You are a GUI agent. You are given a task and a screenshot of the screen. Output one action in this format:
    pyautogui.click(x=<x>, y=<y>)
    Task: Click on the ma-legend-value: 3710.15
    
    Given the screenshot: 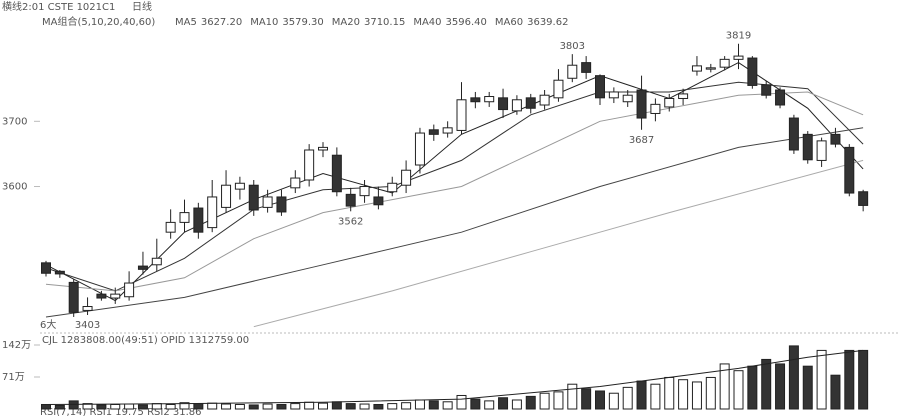 What is the action you would take?
    pyautogui.click(x=384, y=22)
    